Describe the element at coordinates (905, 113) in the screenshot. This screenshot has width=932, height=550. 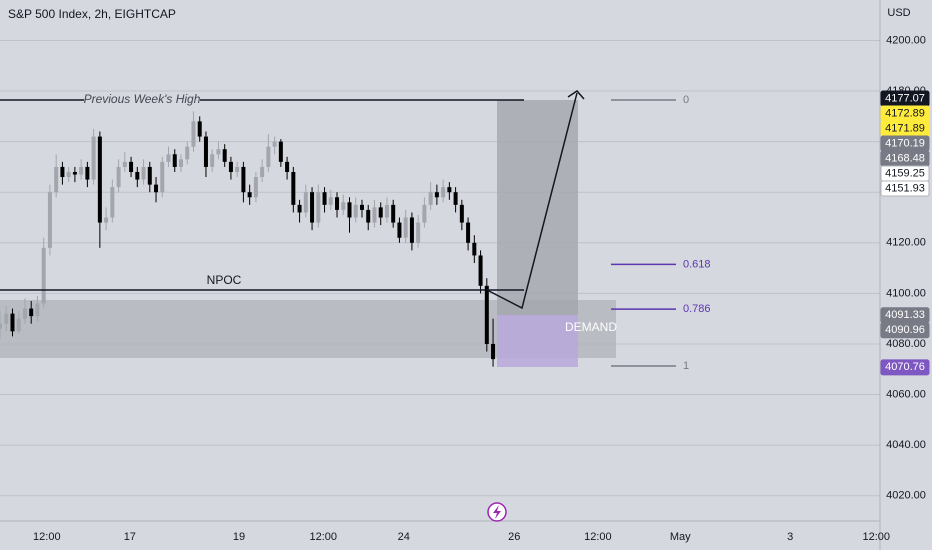
I see `price-tag-label: 4172.89` at that location.